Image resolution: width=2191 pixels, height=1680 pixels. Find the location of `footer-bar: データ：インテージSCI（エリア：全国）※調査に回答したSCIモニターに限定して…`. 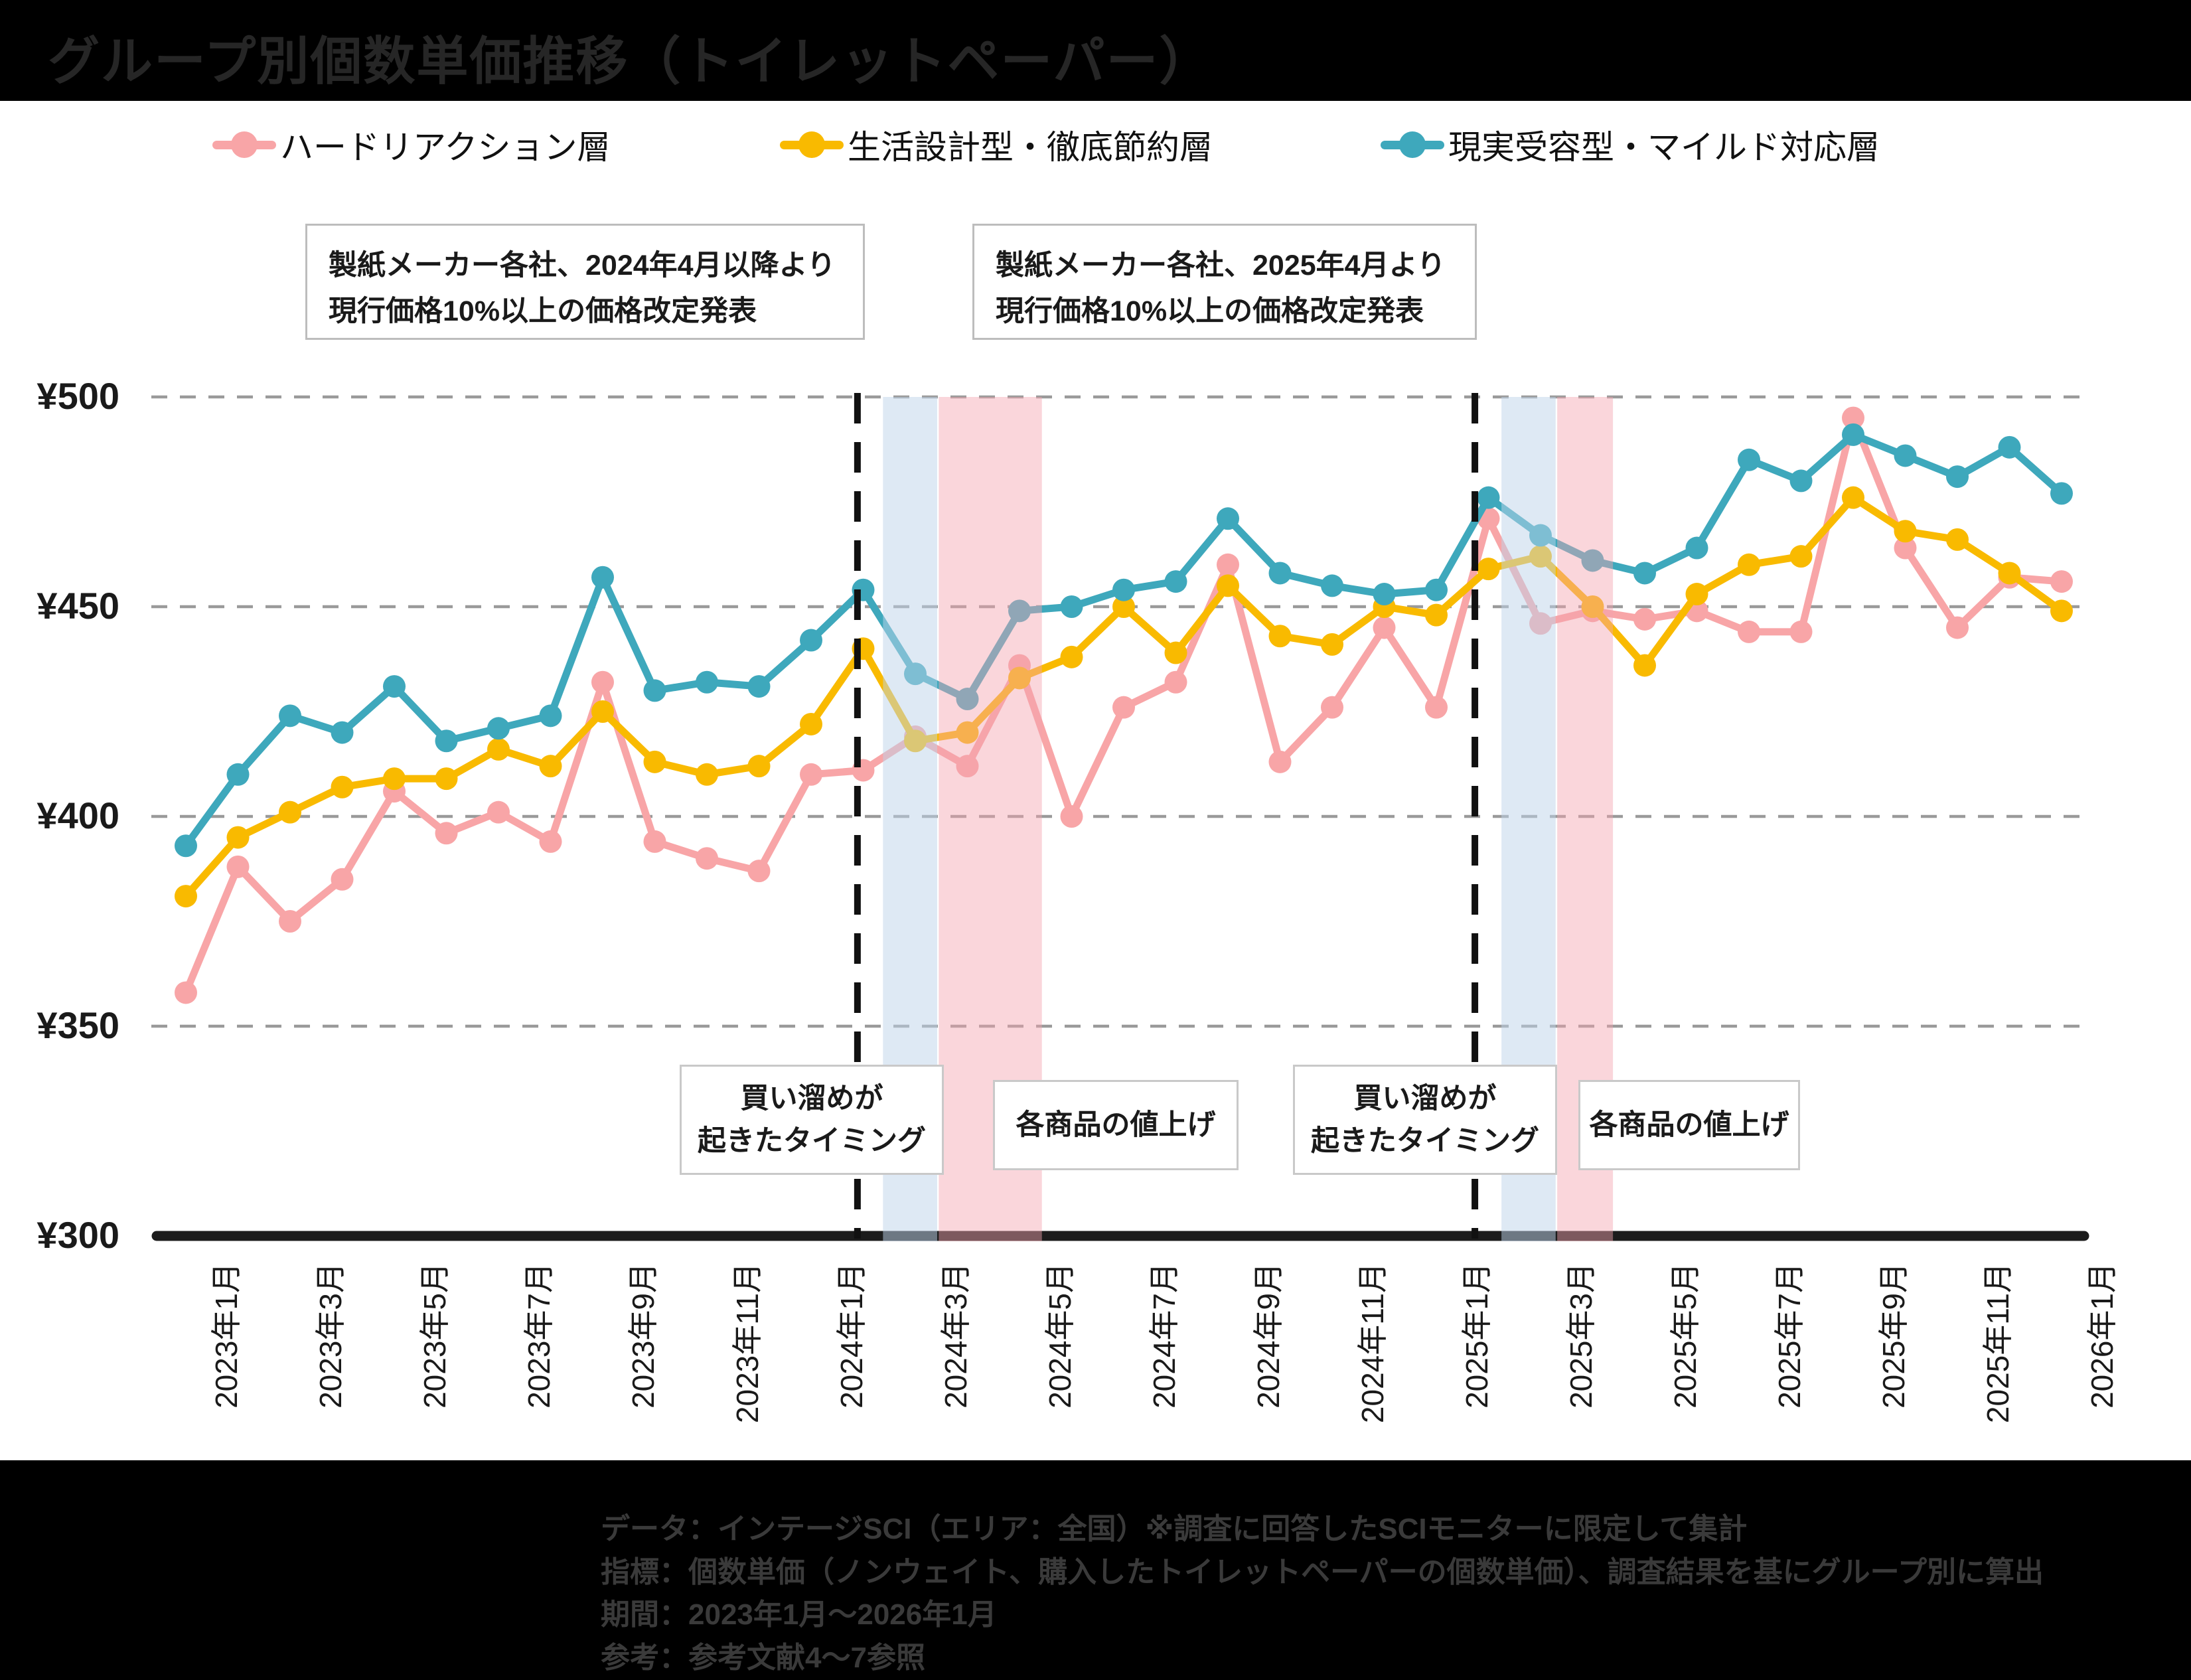

footer-bar: データ：インテージSCI（エリア：全国）※調査に回答したSCIモニターに限定して… is located at coordinates (1095, 1567).